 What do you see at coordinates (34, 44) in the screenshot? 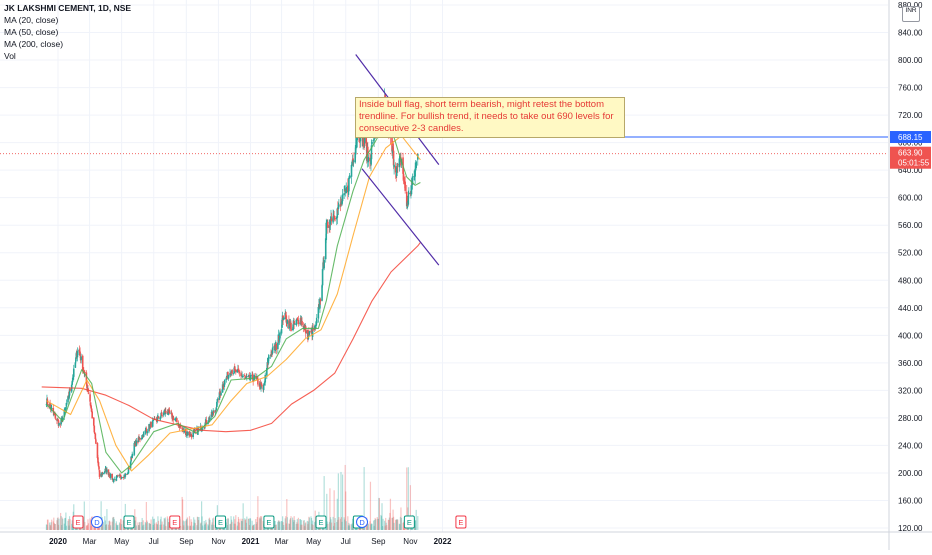
I see `indicator-ma200-label: MA (200, close)` at bounding box center [34, 44].